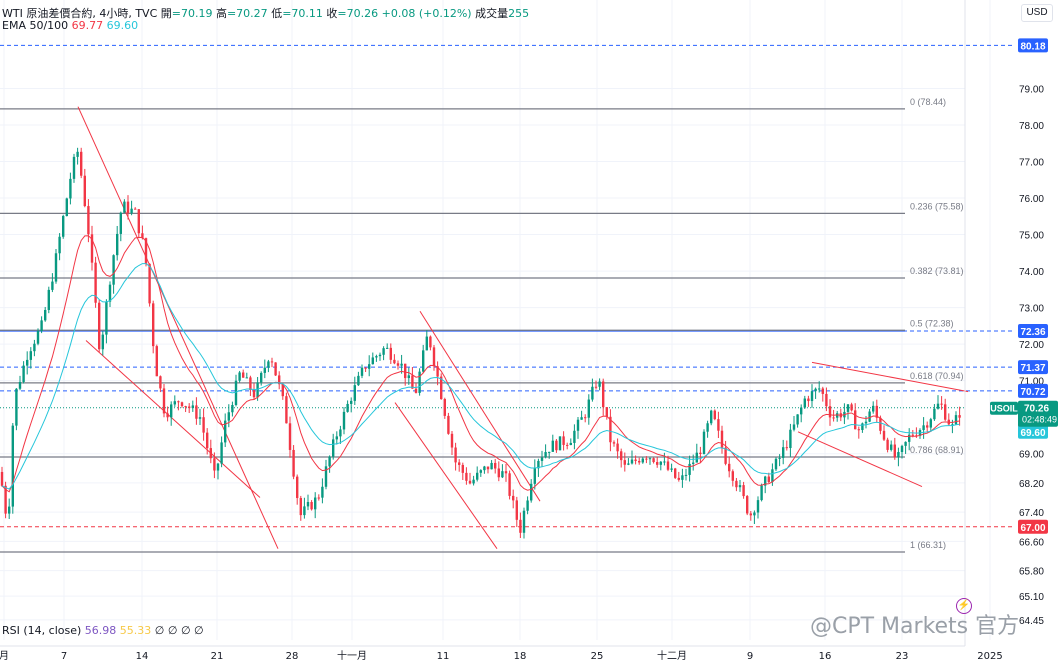  Describe the element at coordinates (70, 25) in the screenshot. I see `ema-legend: EMA 50/100 69.77 69.60` at that location.